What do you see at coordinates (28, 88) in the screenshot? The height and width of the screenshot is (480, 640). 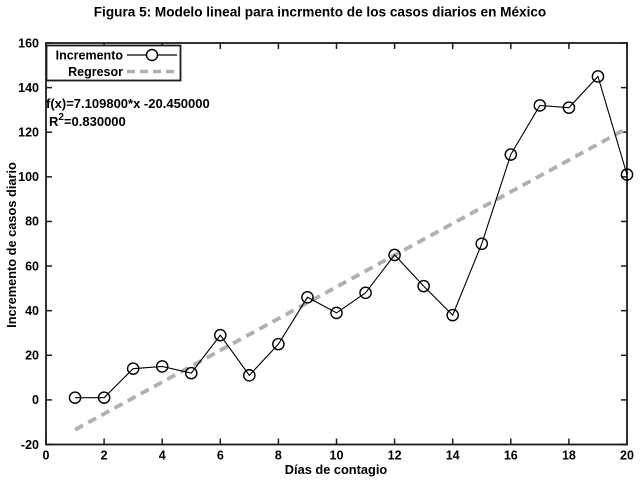 I see `y-tick-label: 140` at bounding box center [28, 88].